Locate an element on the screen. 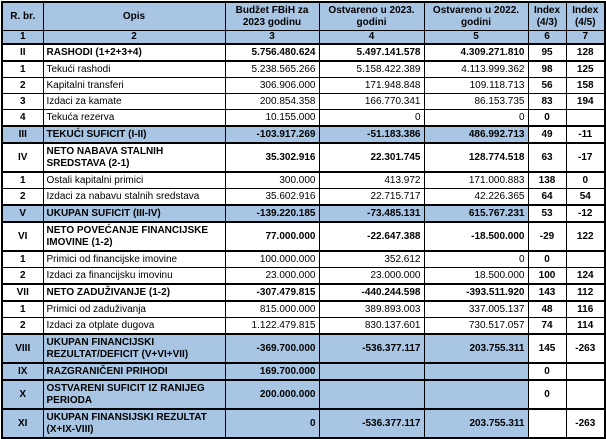  cell-description: Izdaci za kamate is located at coordinates (134, 101).